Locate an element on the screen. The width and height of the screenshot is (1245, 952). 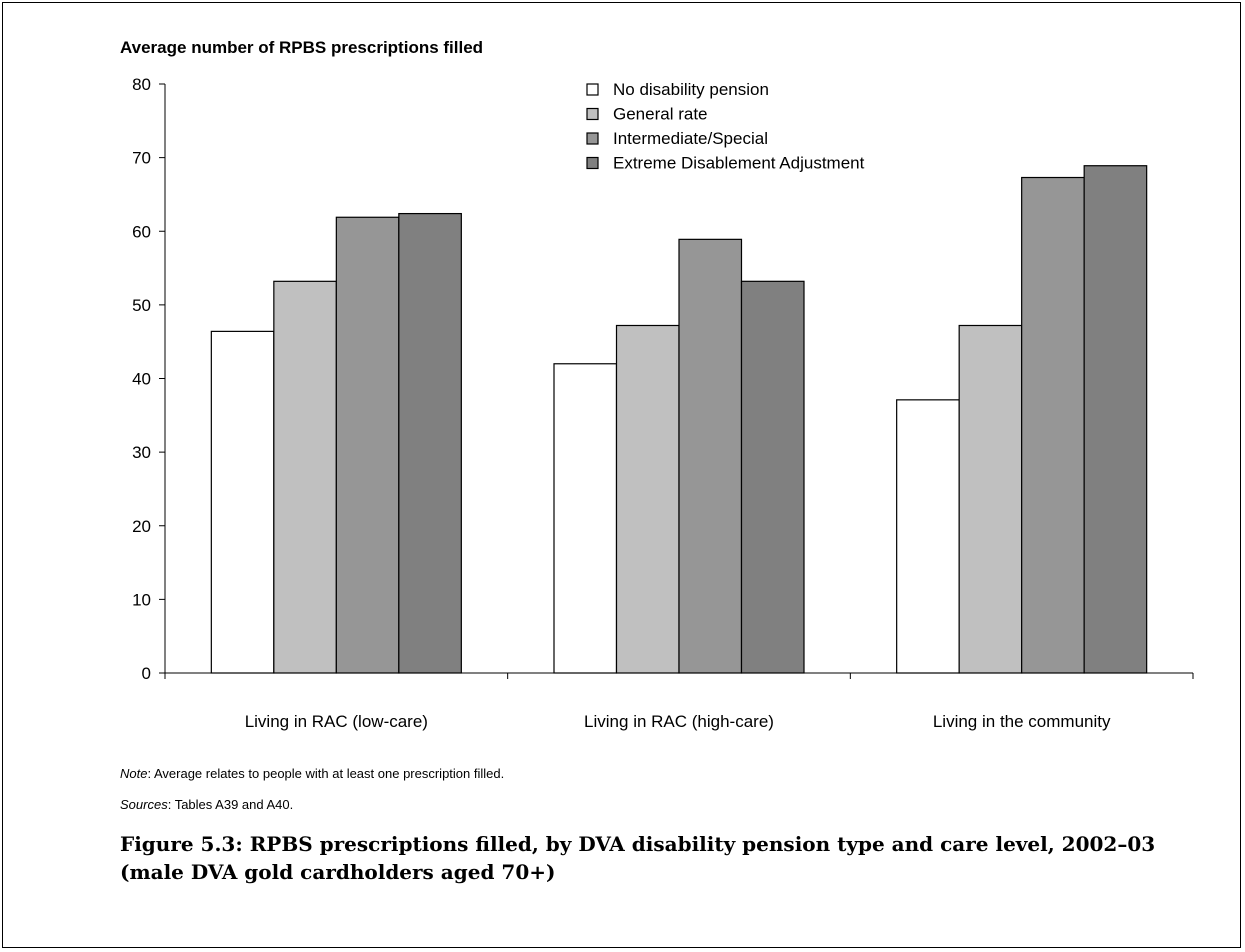
y-tick-label: 20 is located at coordinates (141, 526).